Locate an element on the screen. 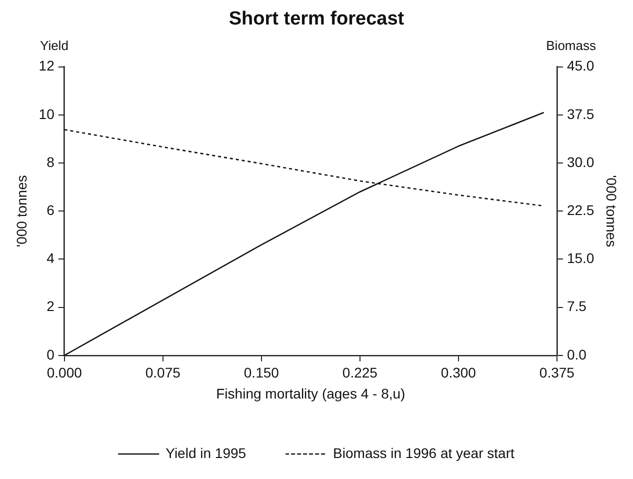  y2-axis-title: '000 tonnes is located at coordinates (612, 211).